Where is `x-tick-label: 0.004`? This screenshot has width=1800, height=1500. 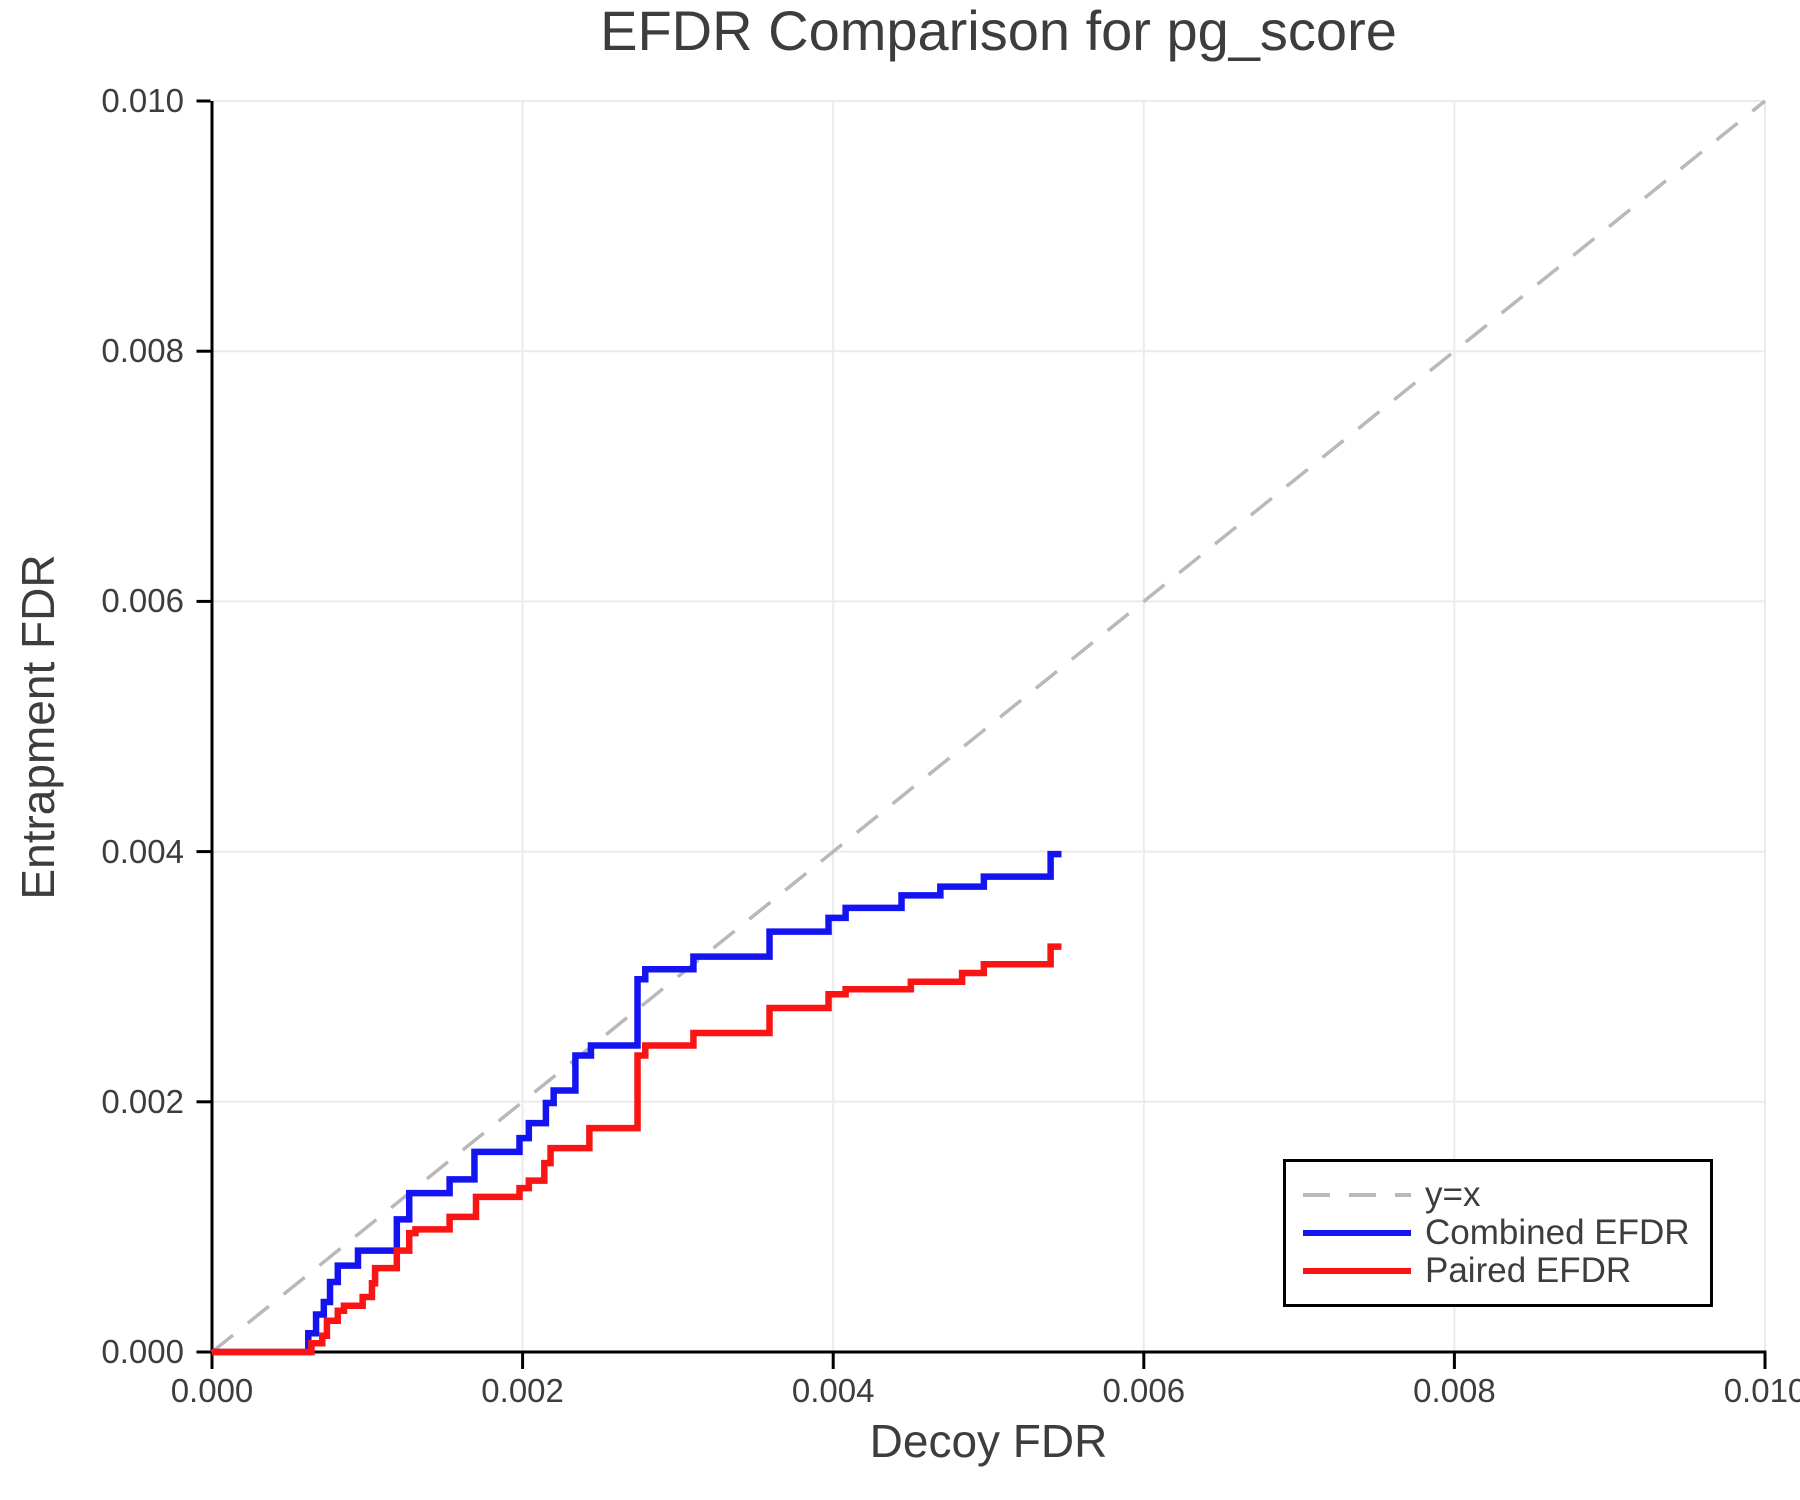 x-tick-label: 0.004 is located at coordinates (833, 1390).